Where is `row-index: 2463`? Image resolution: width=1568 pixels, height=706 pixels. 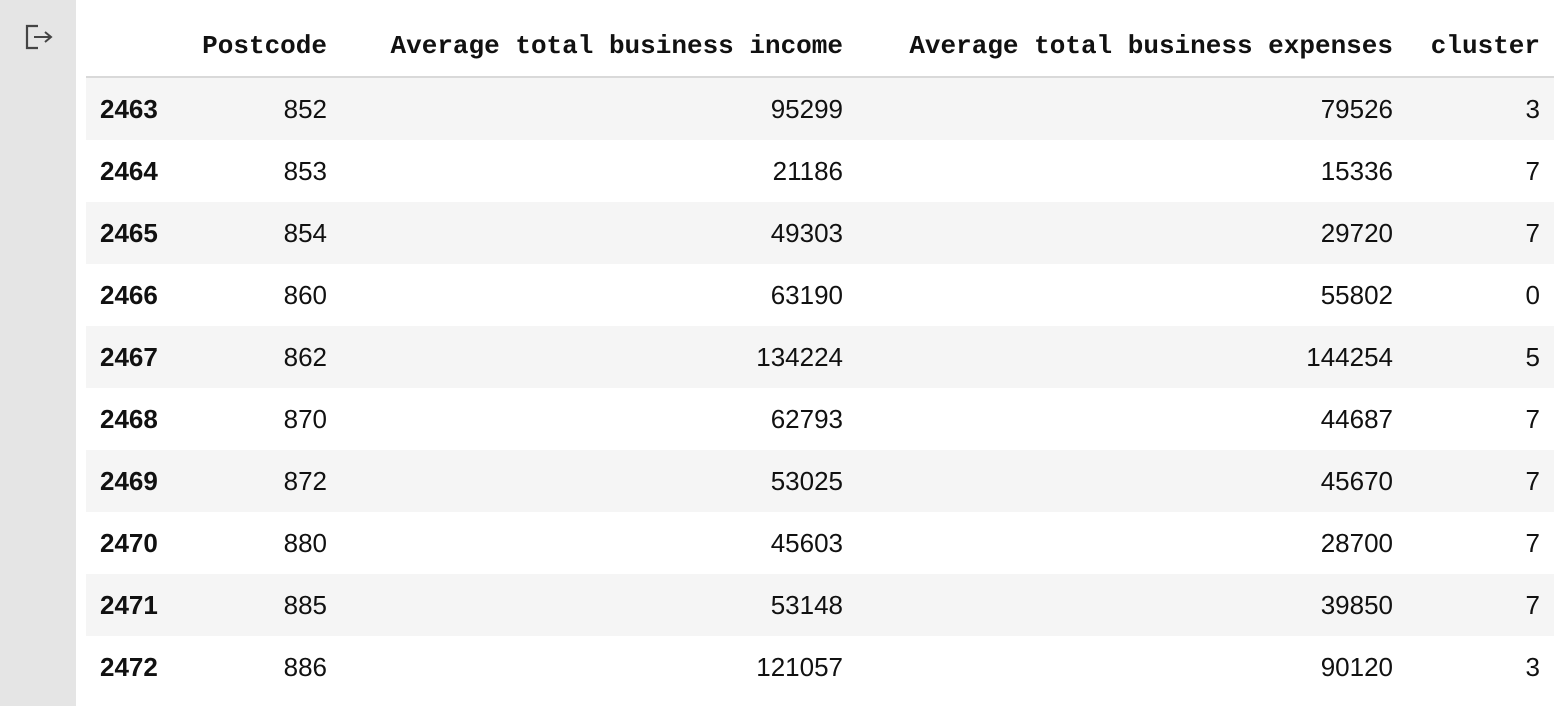 row-index: 2463 is located at coordinates (129, 108).